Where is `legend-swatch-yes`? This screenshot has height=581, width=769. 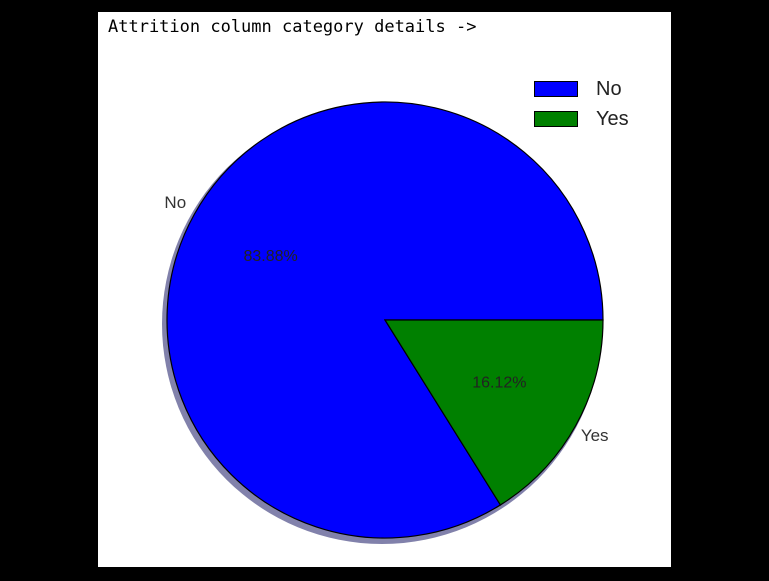 legend-swatch-yes is located at coordinates (556, 119).